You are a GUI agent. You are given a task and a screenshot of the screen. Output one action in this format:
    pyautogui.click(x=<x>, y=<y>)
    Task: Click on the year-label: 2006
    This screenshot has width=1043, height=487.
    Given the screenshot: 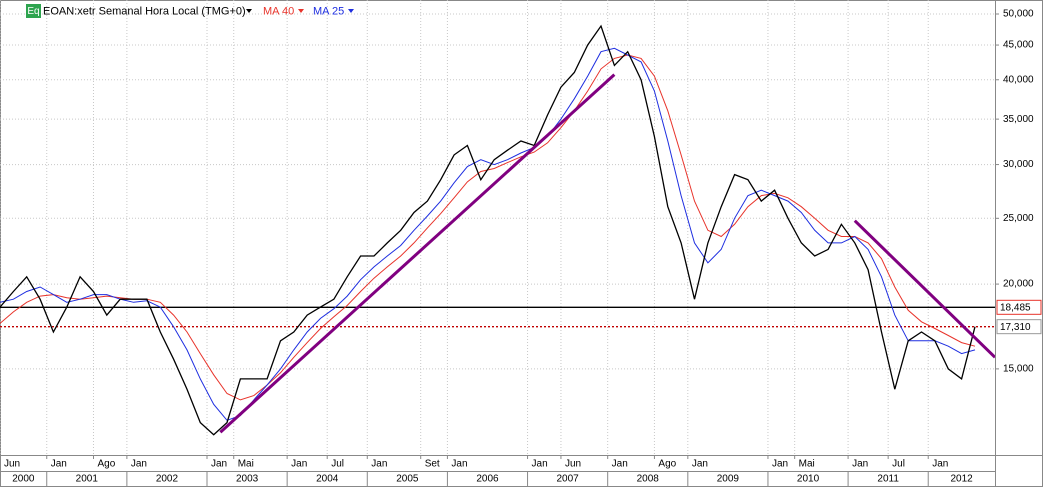 What is the action you would take?
    pyautogui.click(x=487, y=479)
    